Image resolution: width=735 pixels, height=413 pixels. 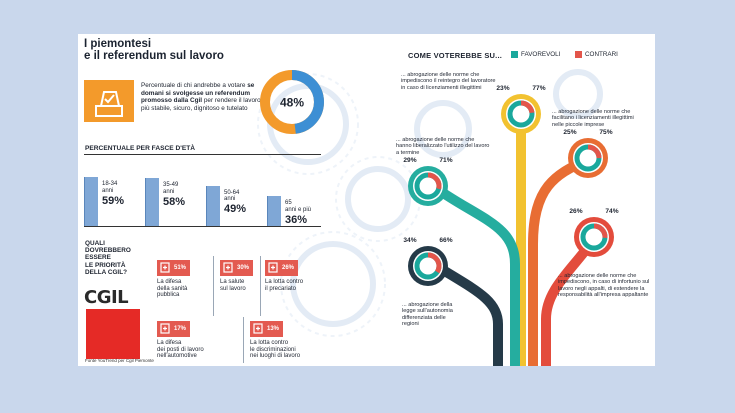 What do you see at coordinates (113, 334) in the screenshot?
I see `cgil-logo-mark` at bounding box center [113, 334].